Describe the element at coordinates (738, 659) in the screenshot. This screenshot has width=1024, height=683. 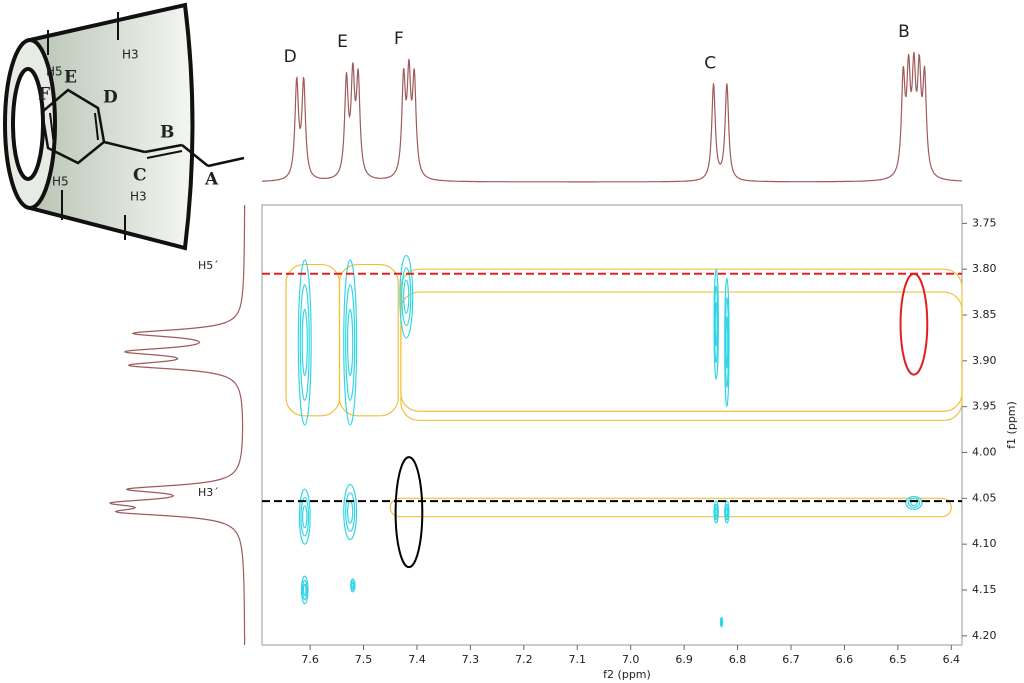
I see `x-tick-label: 6.8` at that location.